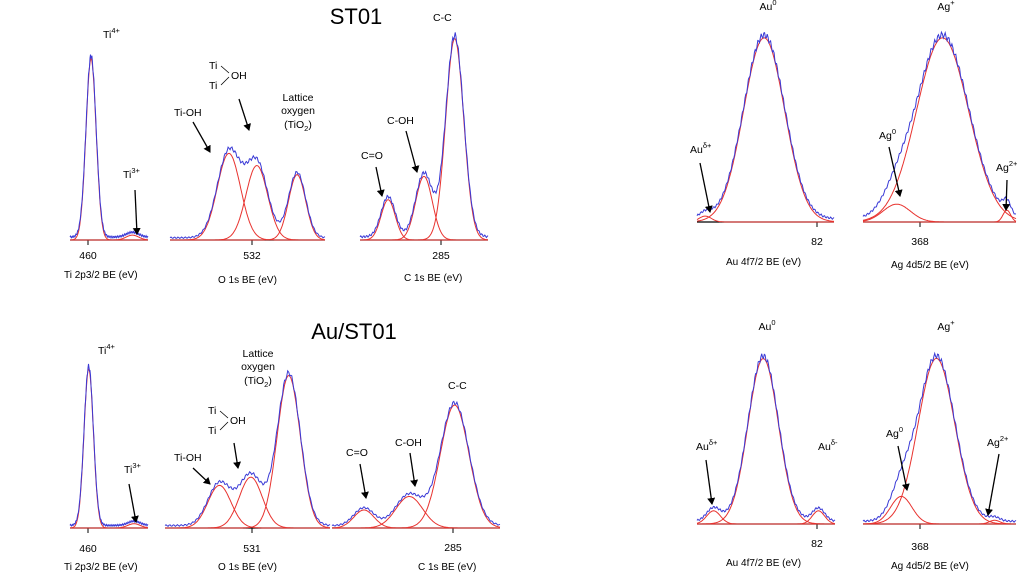  Describe the element at coordinates (112, 33) in the screenshot. I see `label-ti4plus: Ti4+` at that location.